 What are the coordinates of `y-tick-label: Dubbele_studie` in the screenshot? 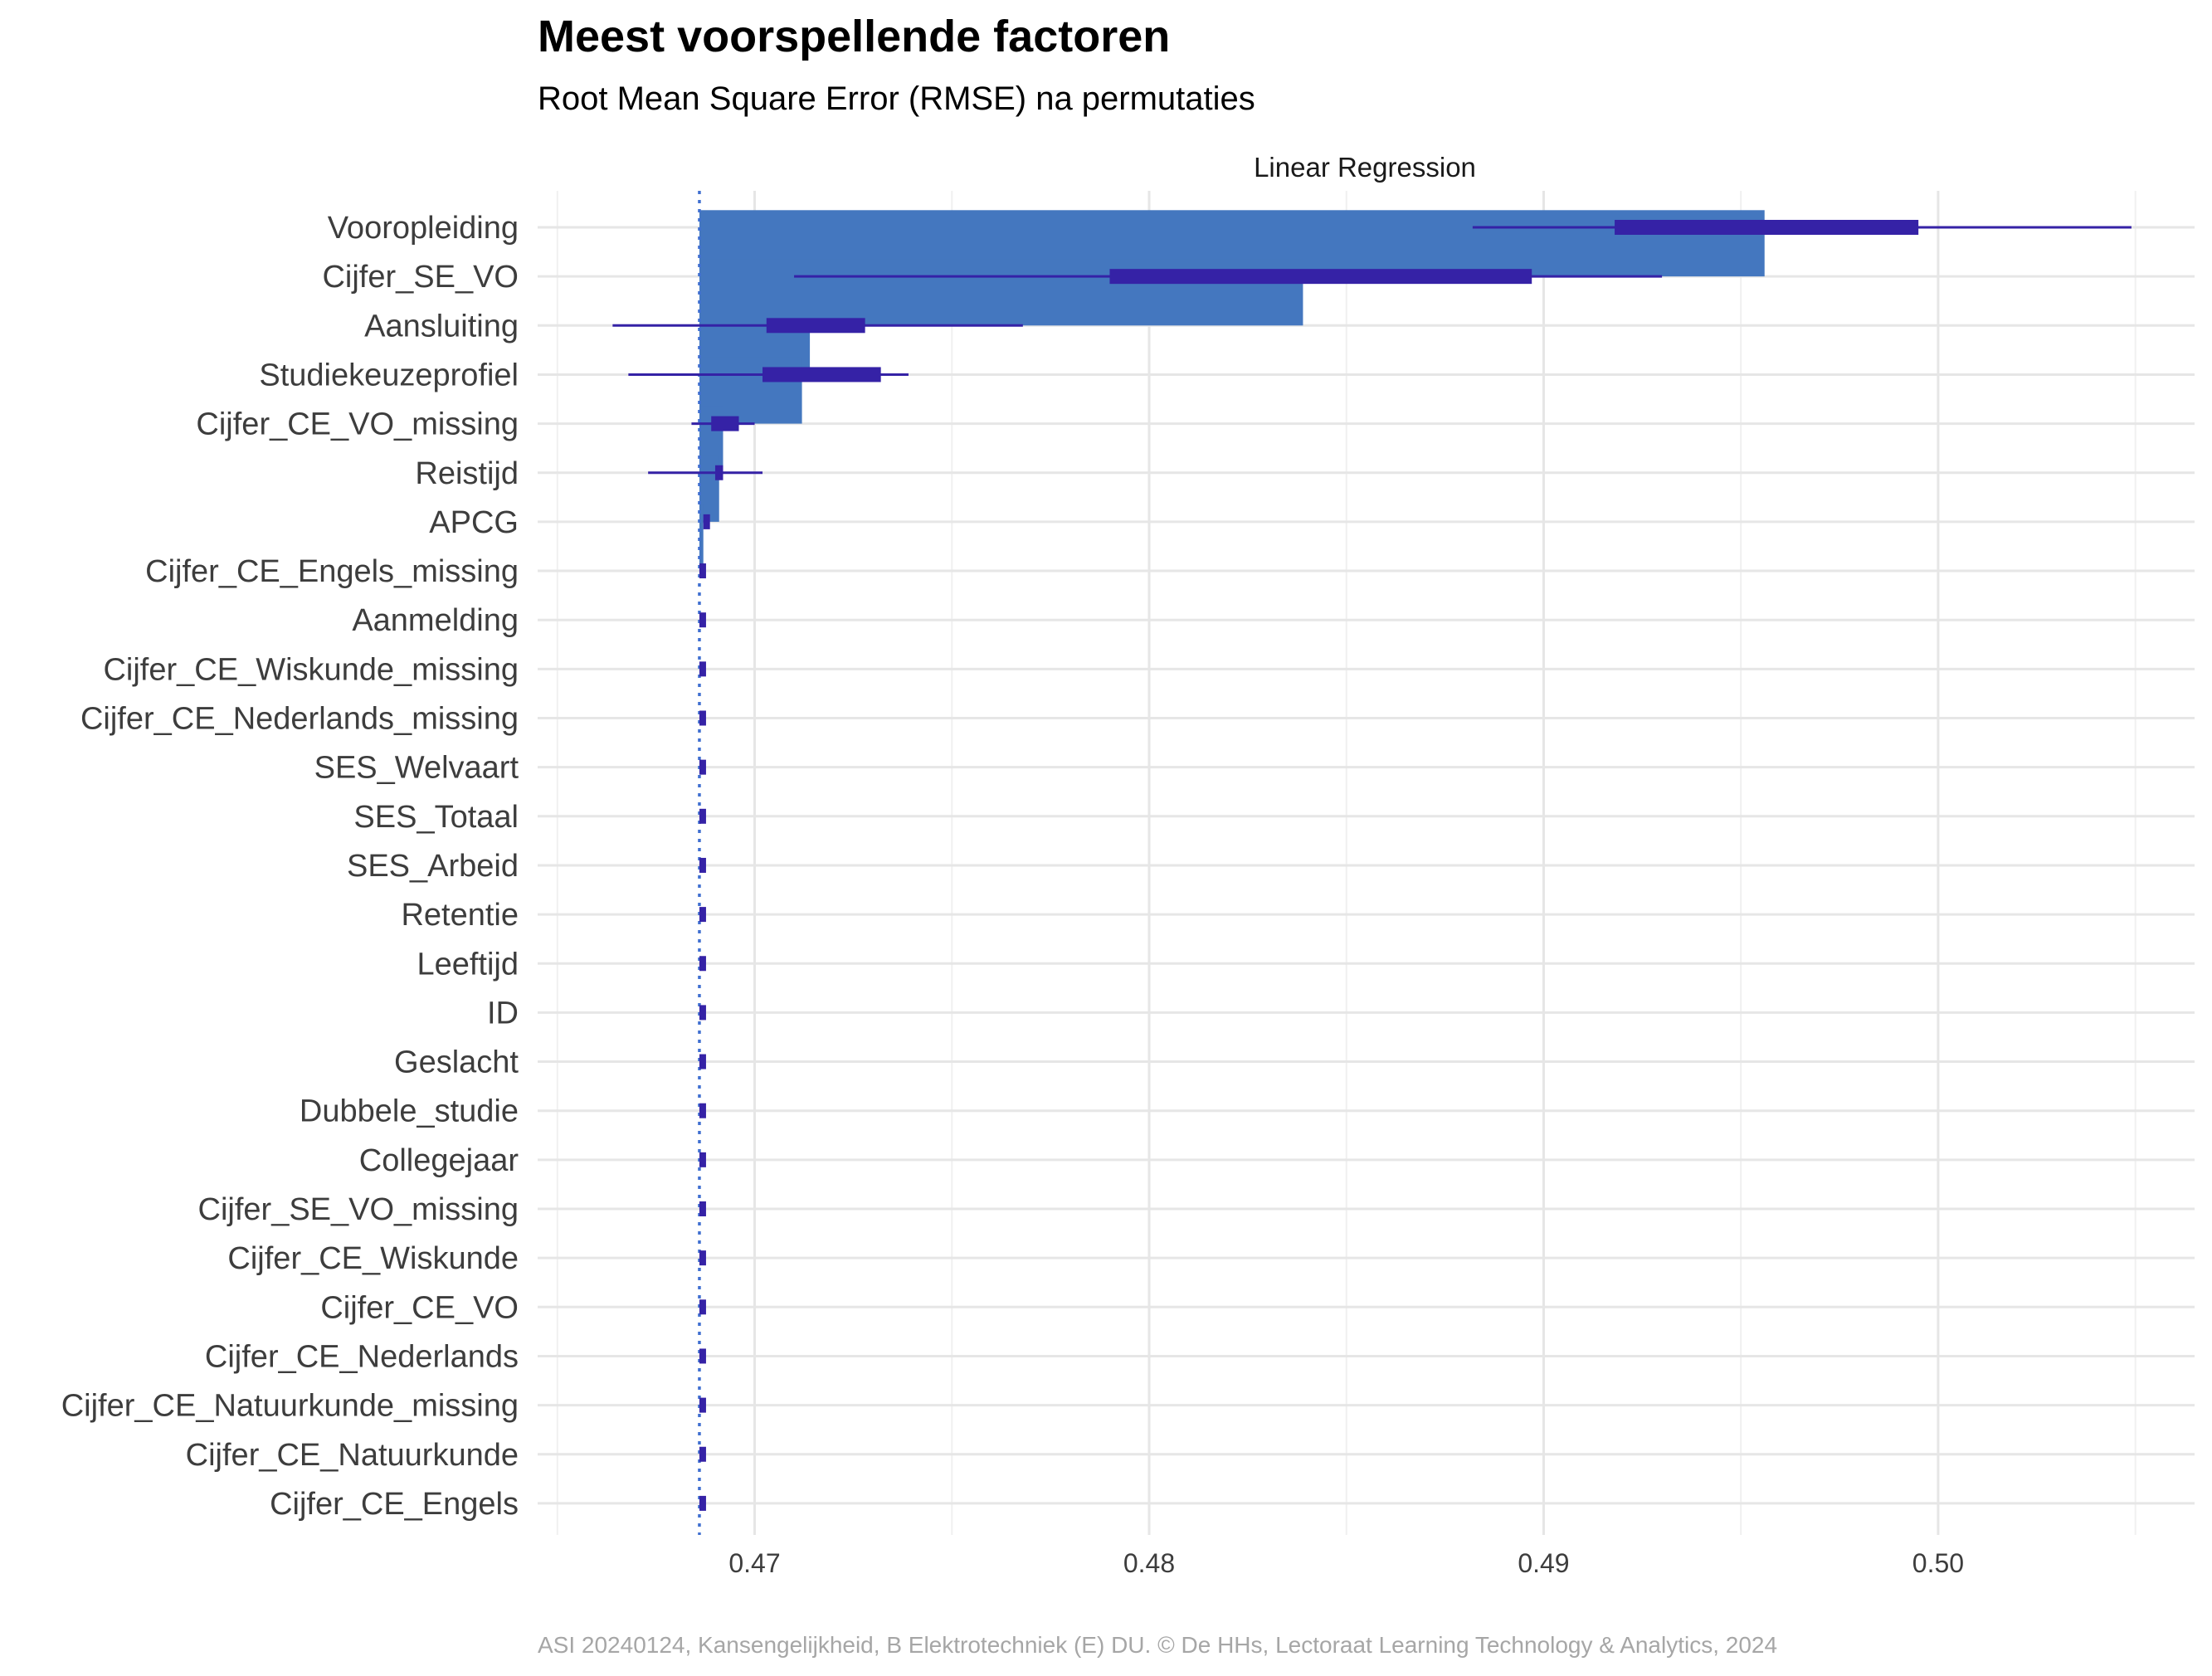 It's located at (409, 1111).